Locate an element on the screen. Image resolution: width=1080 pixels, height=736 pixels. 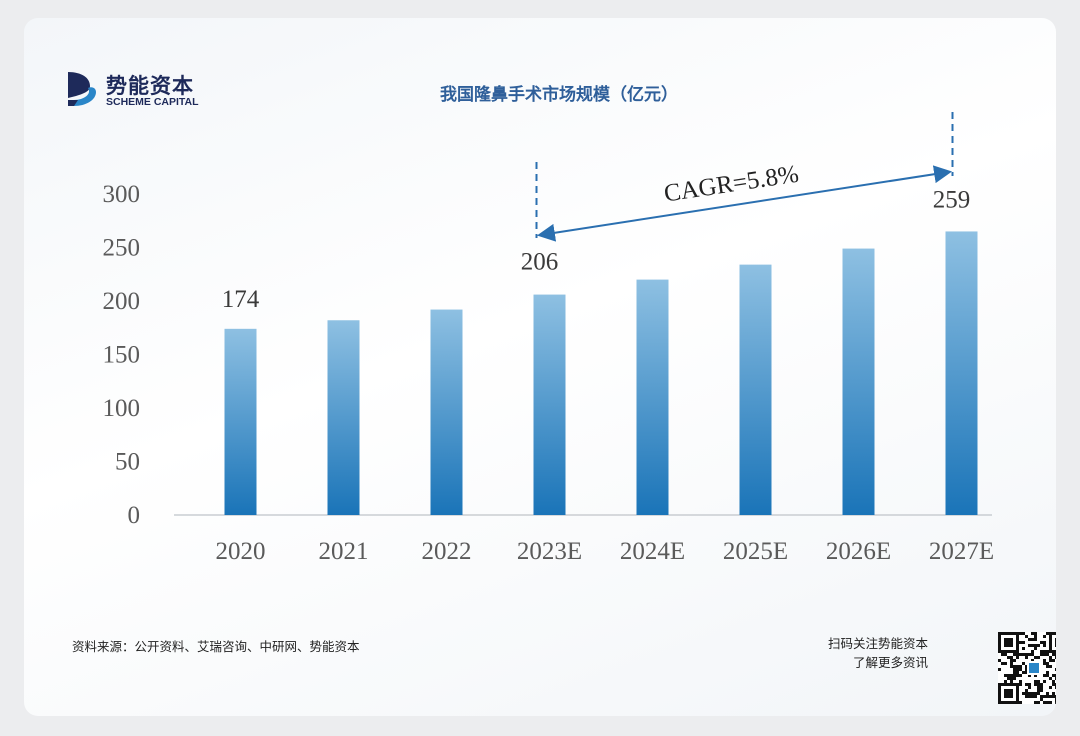
x-tick-label: 2024E is located at coordinates (652, 551).